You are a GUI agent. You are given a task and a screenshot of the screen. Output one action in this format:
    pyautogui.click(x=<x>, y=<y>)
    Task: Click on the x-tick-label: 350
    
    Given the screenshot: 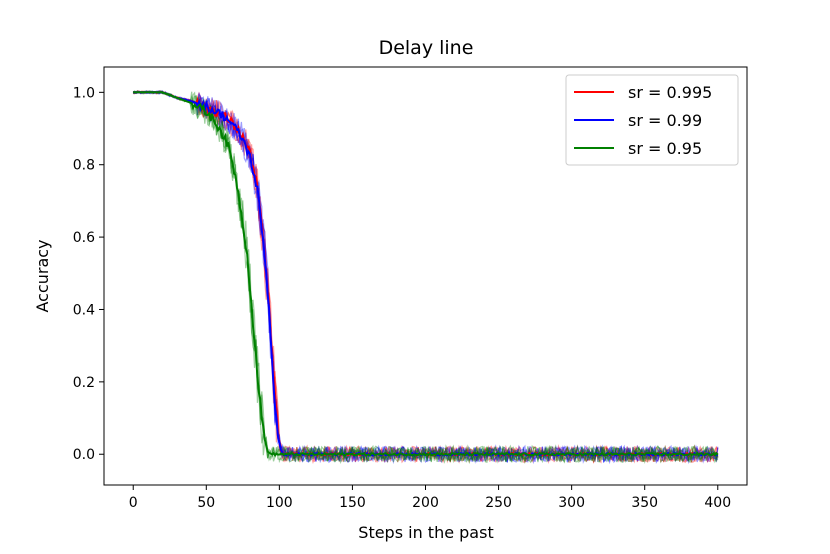 What is the action you would take?
    pyautogui.click(x=644, y=503)
    